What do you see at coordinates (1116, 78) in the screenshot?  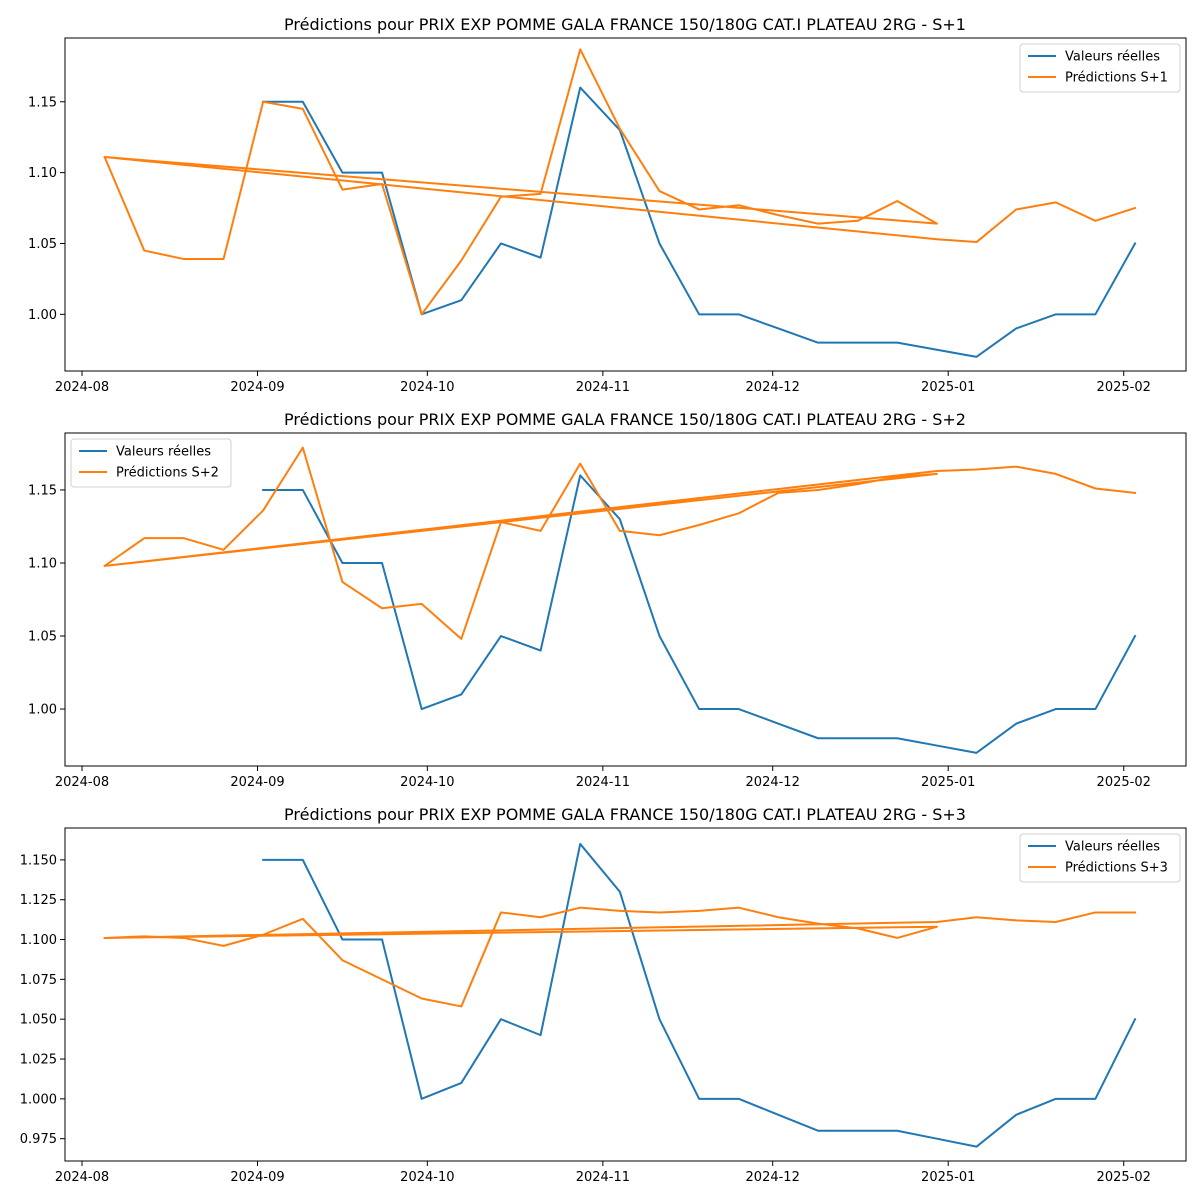 I see `legend-label: Prédictions S+1` at bounding box center [1116, 78].